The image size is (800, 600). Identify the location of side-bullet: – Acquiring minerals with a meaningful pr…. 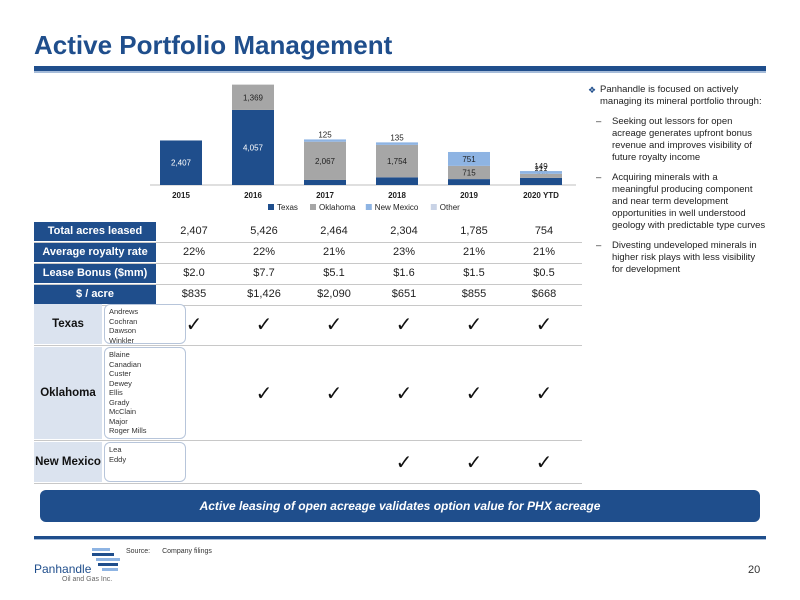
(677, 202).